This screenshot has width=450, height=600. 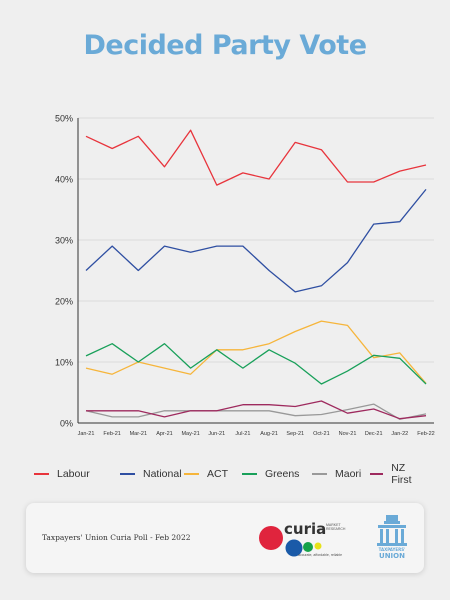 I want to click on curia-tagline: accurate, affordable, reliable, so click(x=320, y=555).